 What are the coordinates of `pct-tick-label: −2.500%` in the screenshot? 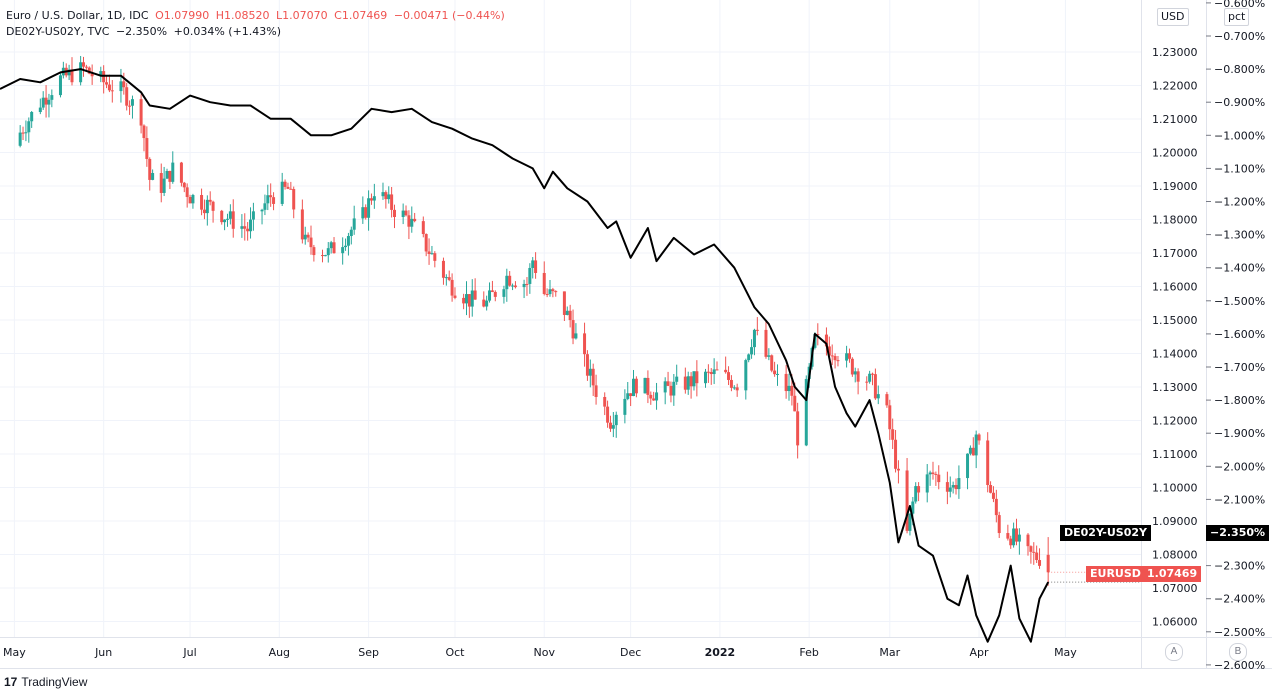 It's located at (1239, 632).